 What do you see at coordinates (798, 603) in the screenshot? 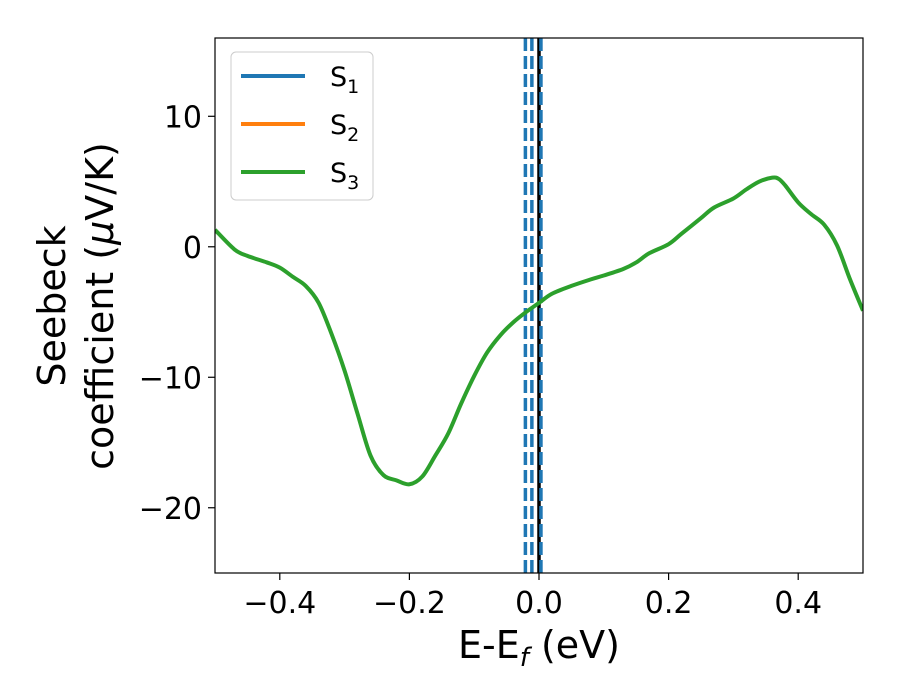
I see `x-tick-label: 0.4` at bounding box center [798, 603].